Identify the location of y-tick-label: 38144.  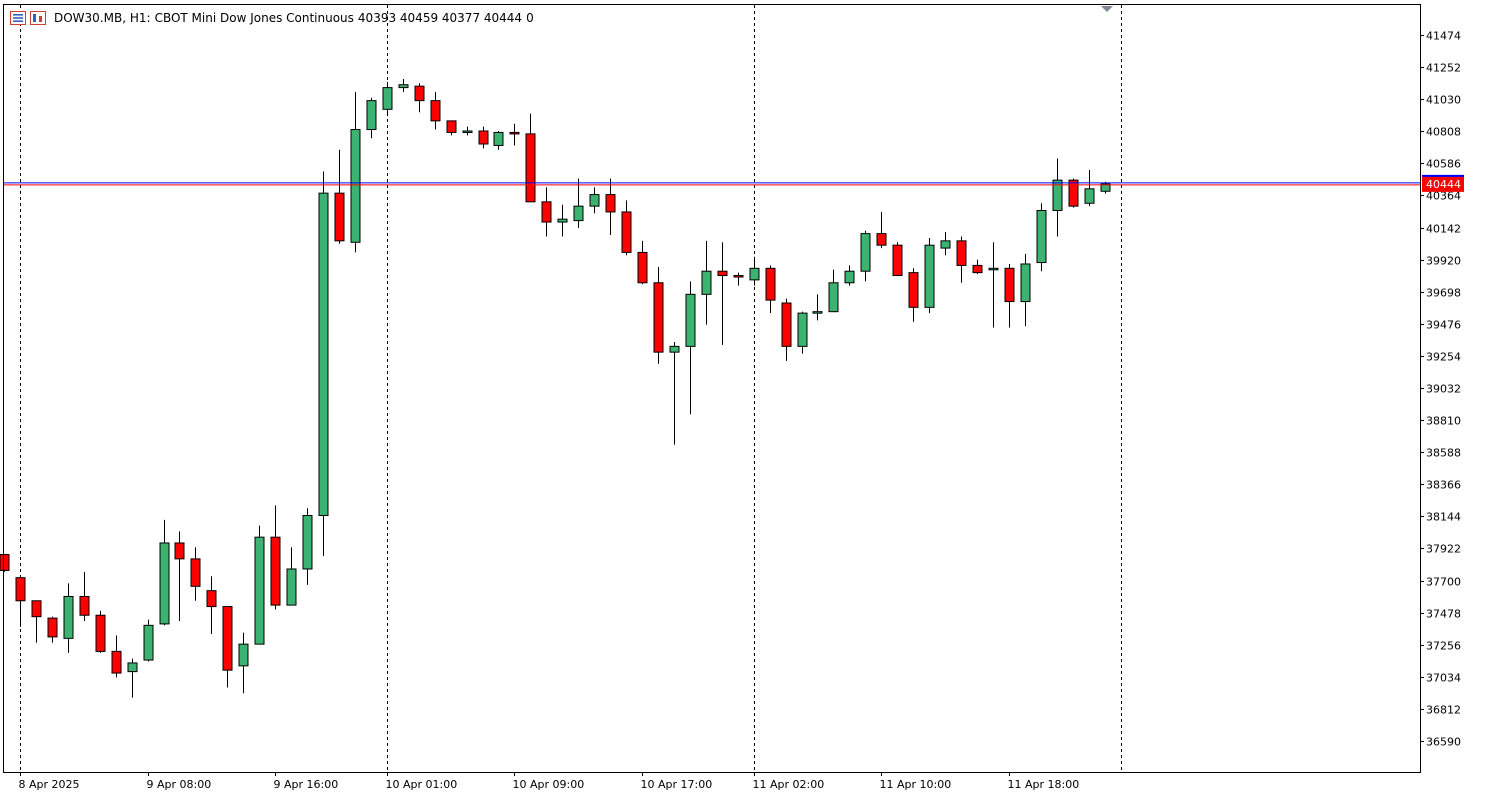
(1443, 517).